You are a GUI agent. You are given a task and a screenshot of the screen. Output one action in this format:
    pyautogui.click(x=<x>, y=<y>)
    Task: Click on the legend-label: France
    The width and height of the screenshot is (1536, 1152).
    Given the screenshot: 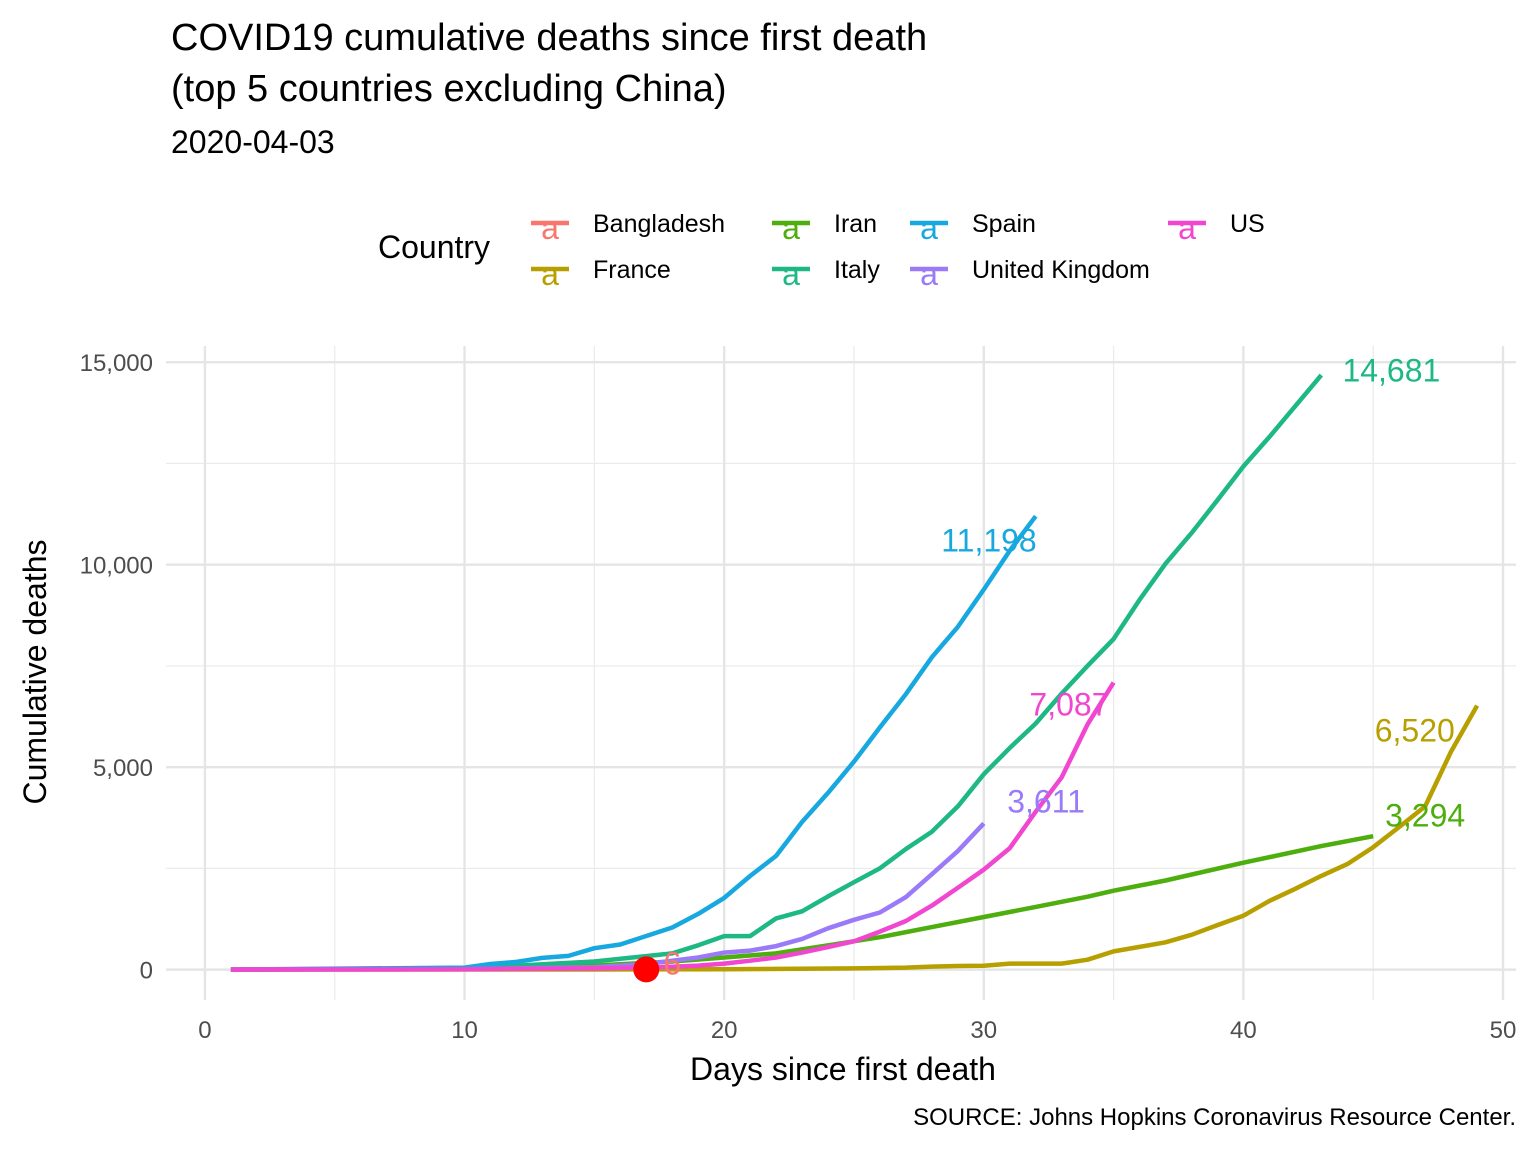 What is the action you would take?
    pyautogui.click(x=632, y=270)
    